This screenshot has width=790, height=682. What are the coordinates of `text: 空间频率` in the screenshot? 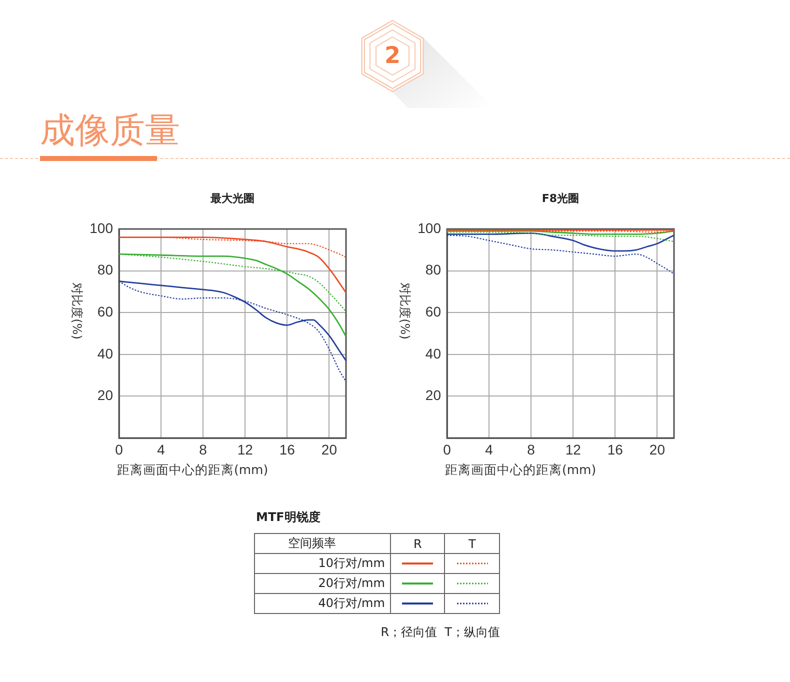 It's located at (322, 544).